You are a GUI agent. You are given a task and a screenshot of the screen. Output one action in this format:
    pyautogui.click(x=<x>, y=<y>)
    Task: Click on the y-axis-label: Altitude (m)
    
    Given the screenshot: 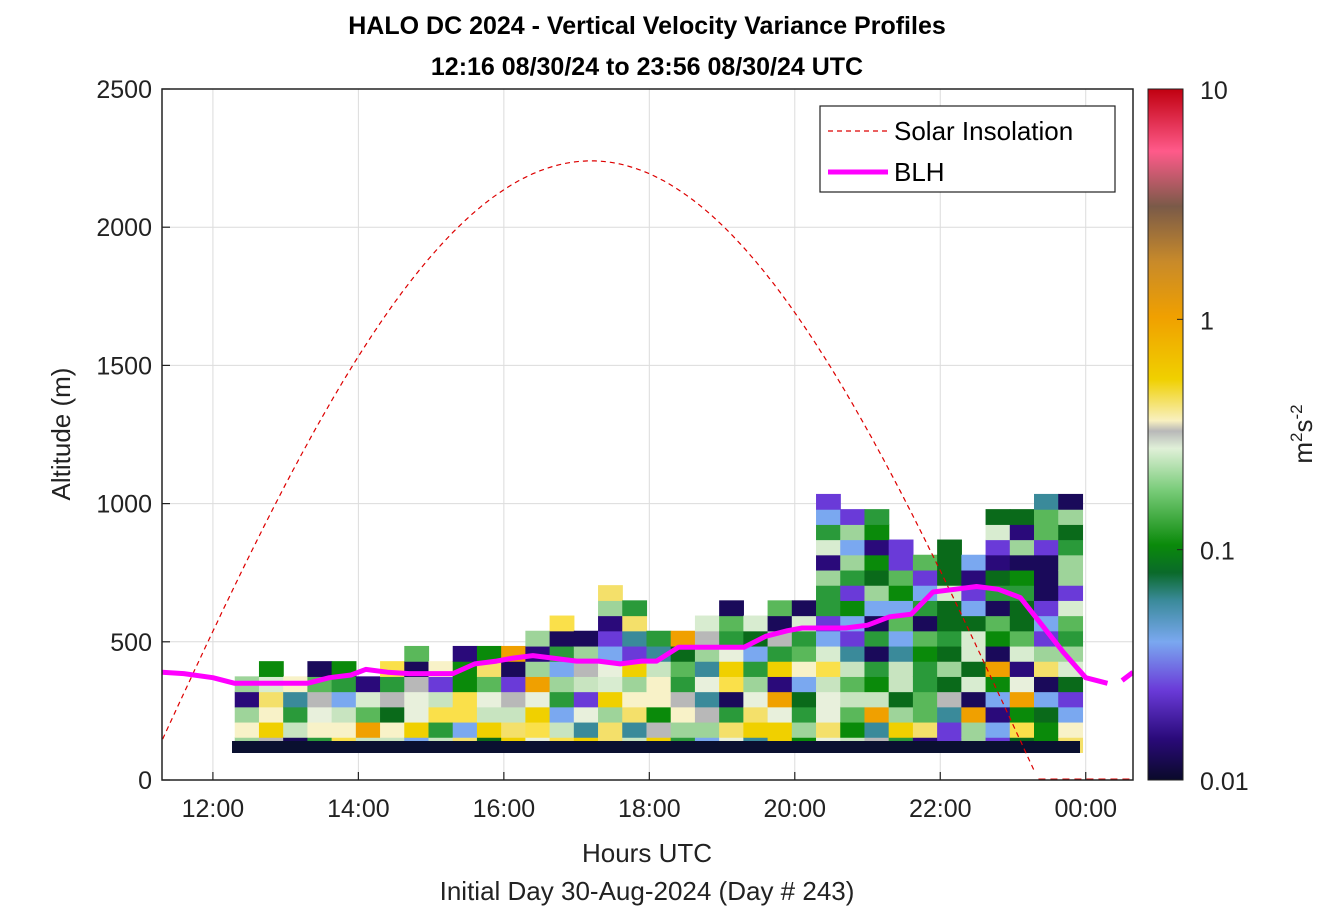 What is the action you would take?
    pyautogui.click(x=61, y=434)
    